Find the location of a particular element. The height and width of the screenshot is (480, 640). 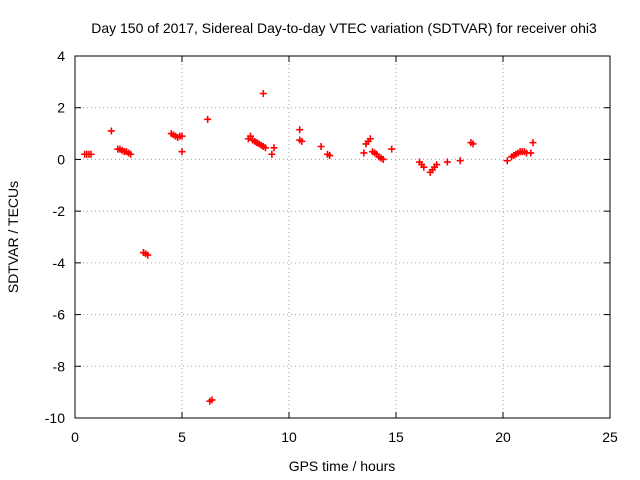

x-tick-label: 15 is located at coordinates (396, 437).